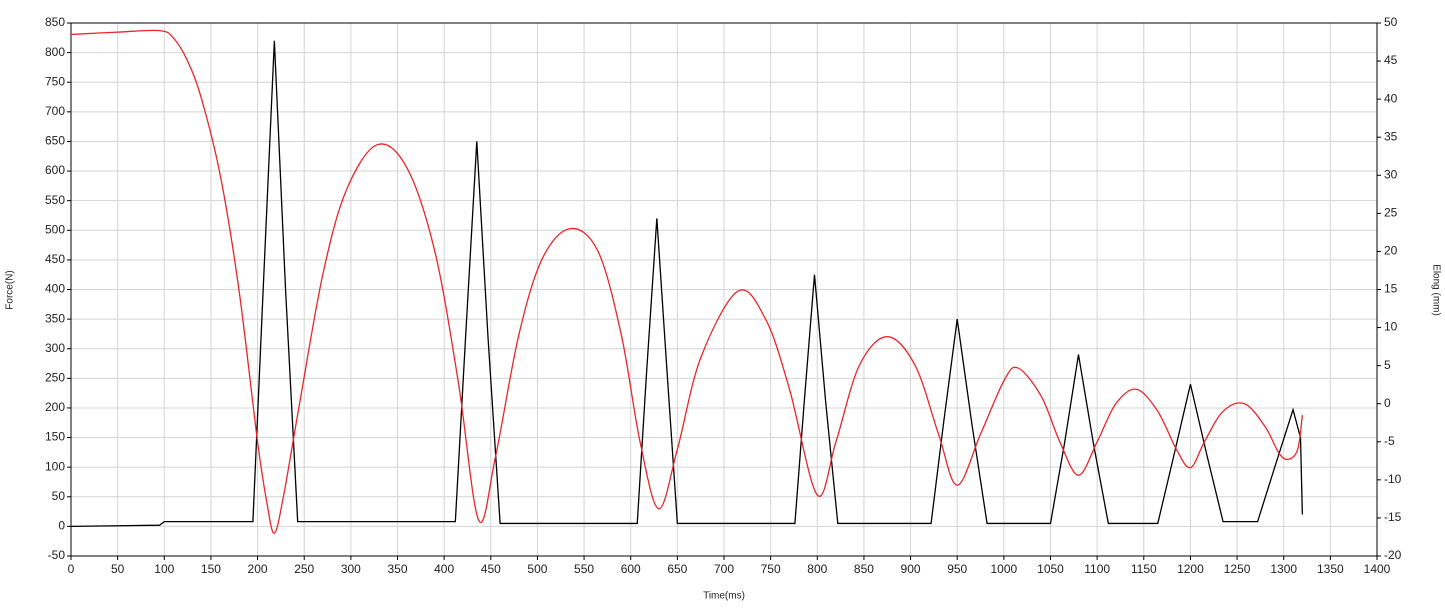 The width and height of the screenshot is (1445, 608). Describe the element at coordinates (57, 555) in the screenshot. I see `y-tick-label: -50` at that location.